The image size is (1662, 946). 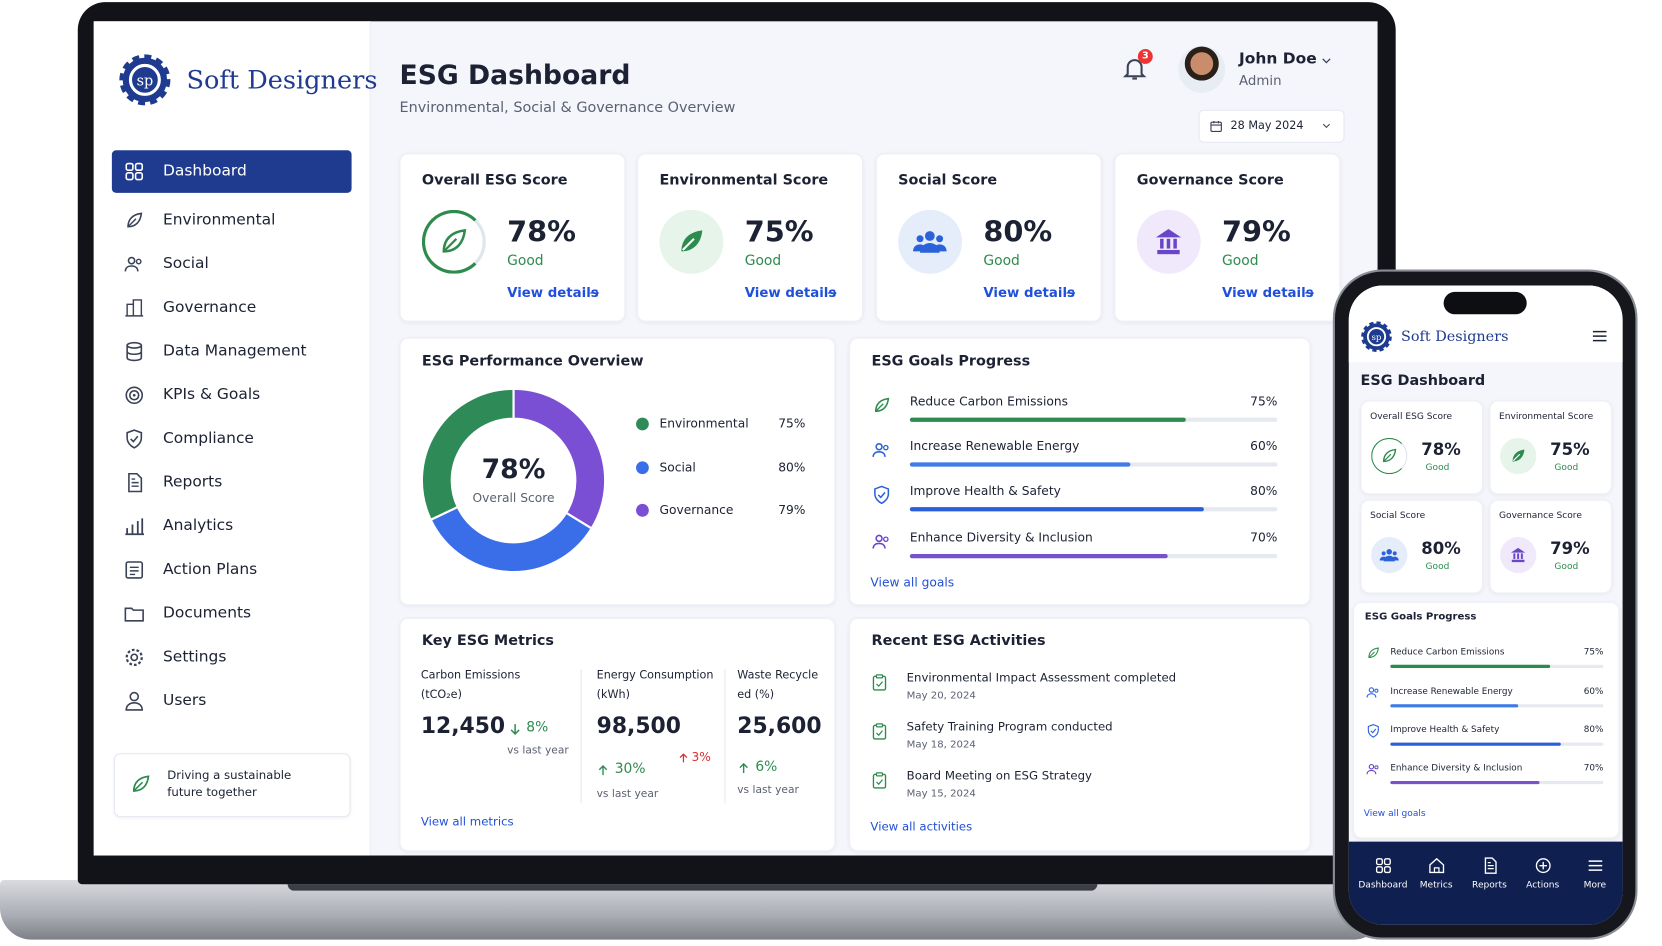 I want to click on nav-item: Data Management, so click(x=235, y=351).